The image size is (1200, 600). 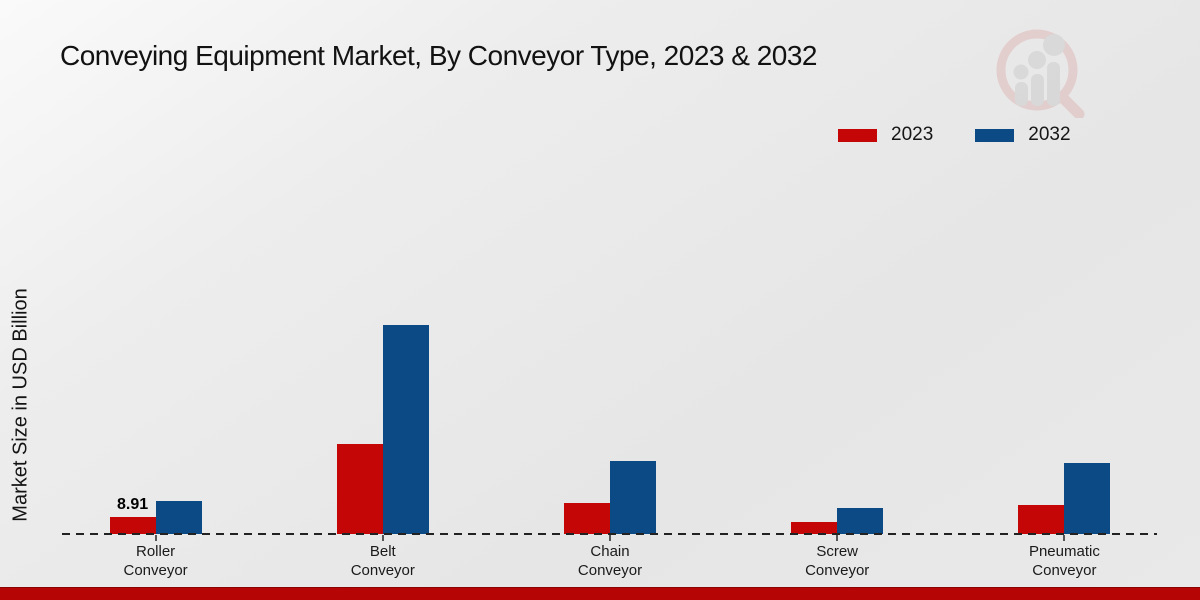 What do you see at coordinates (382, 561) in the screenshot?
I see `x-axis-category-label: Belt Conveyor` at bounding box center [382, 561].